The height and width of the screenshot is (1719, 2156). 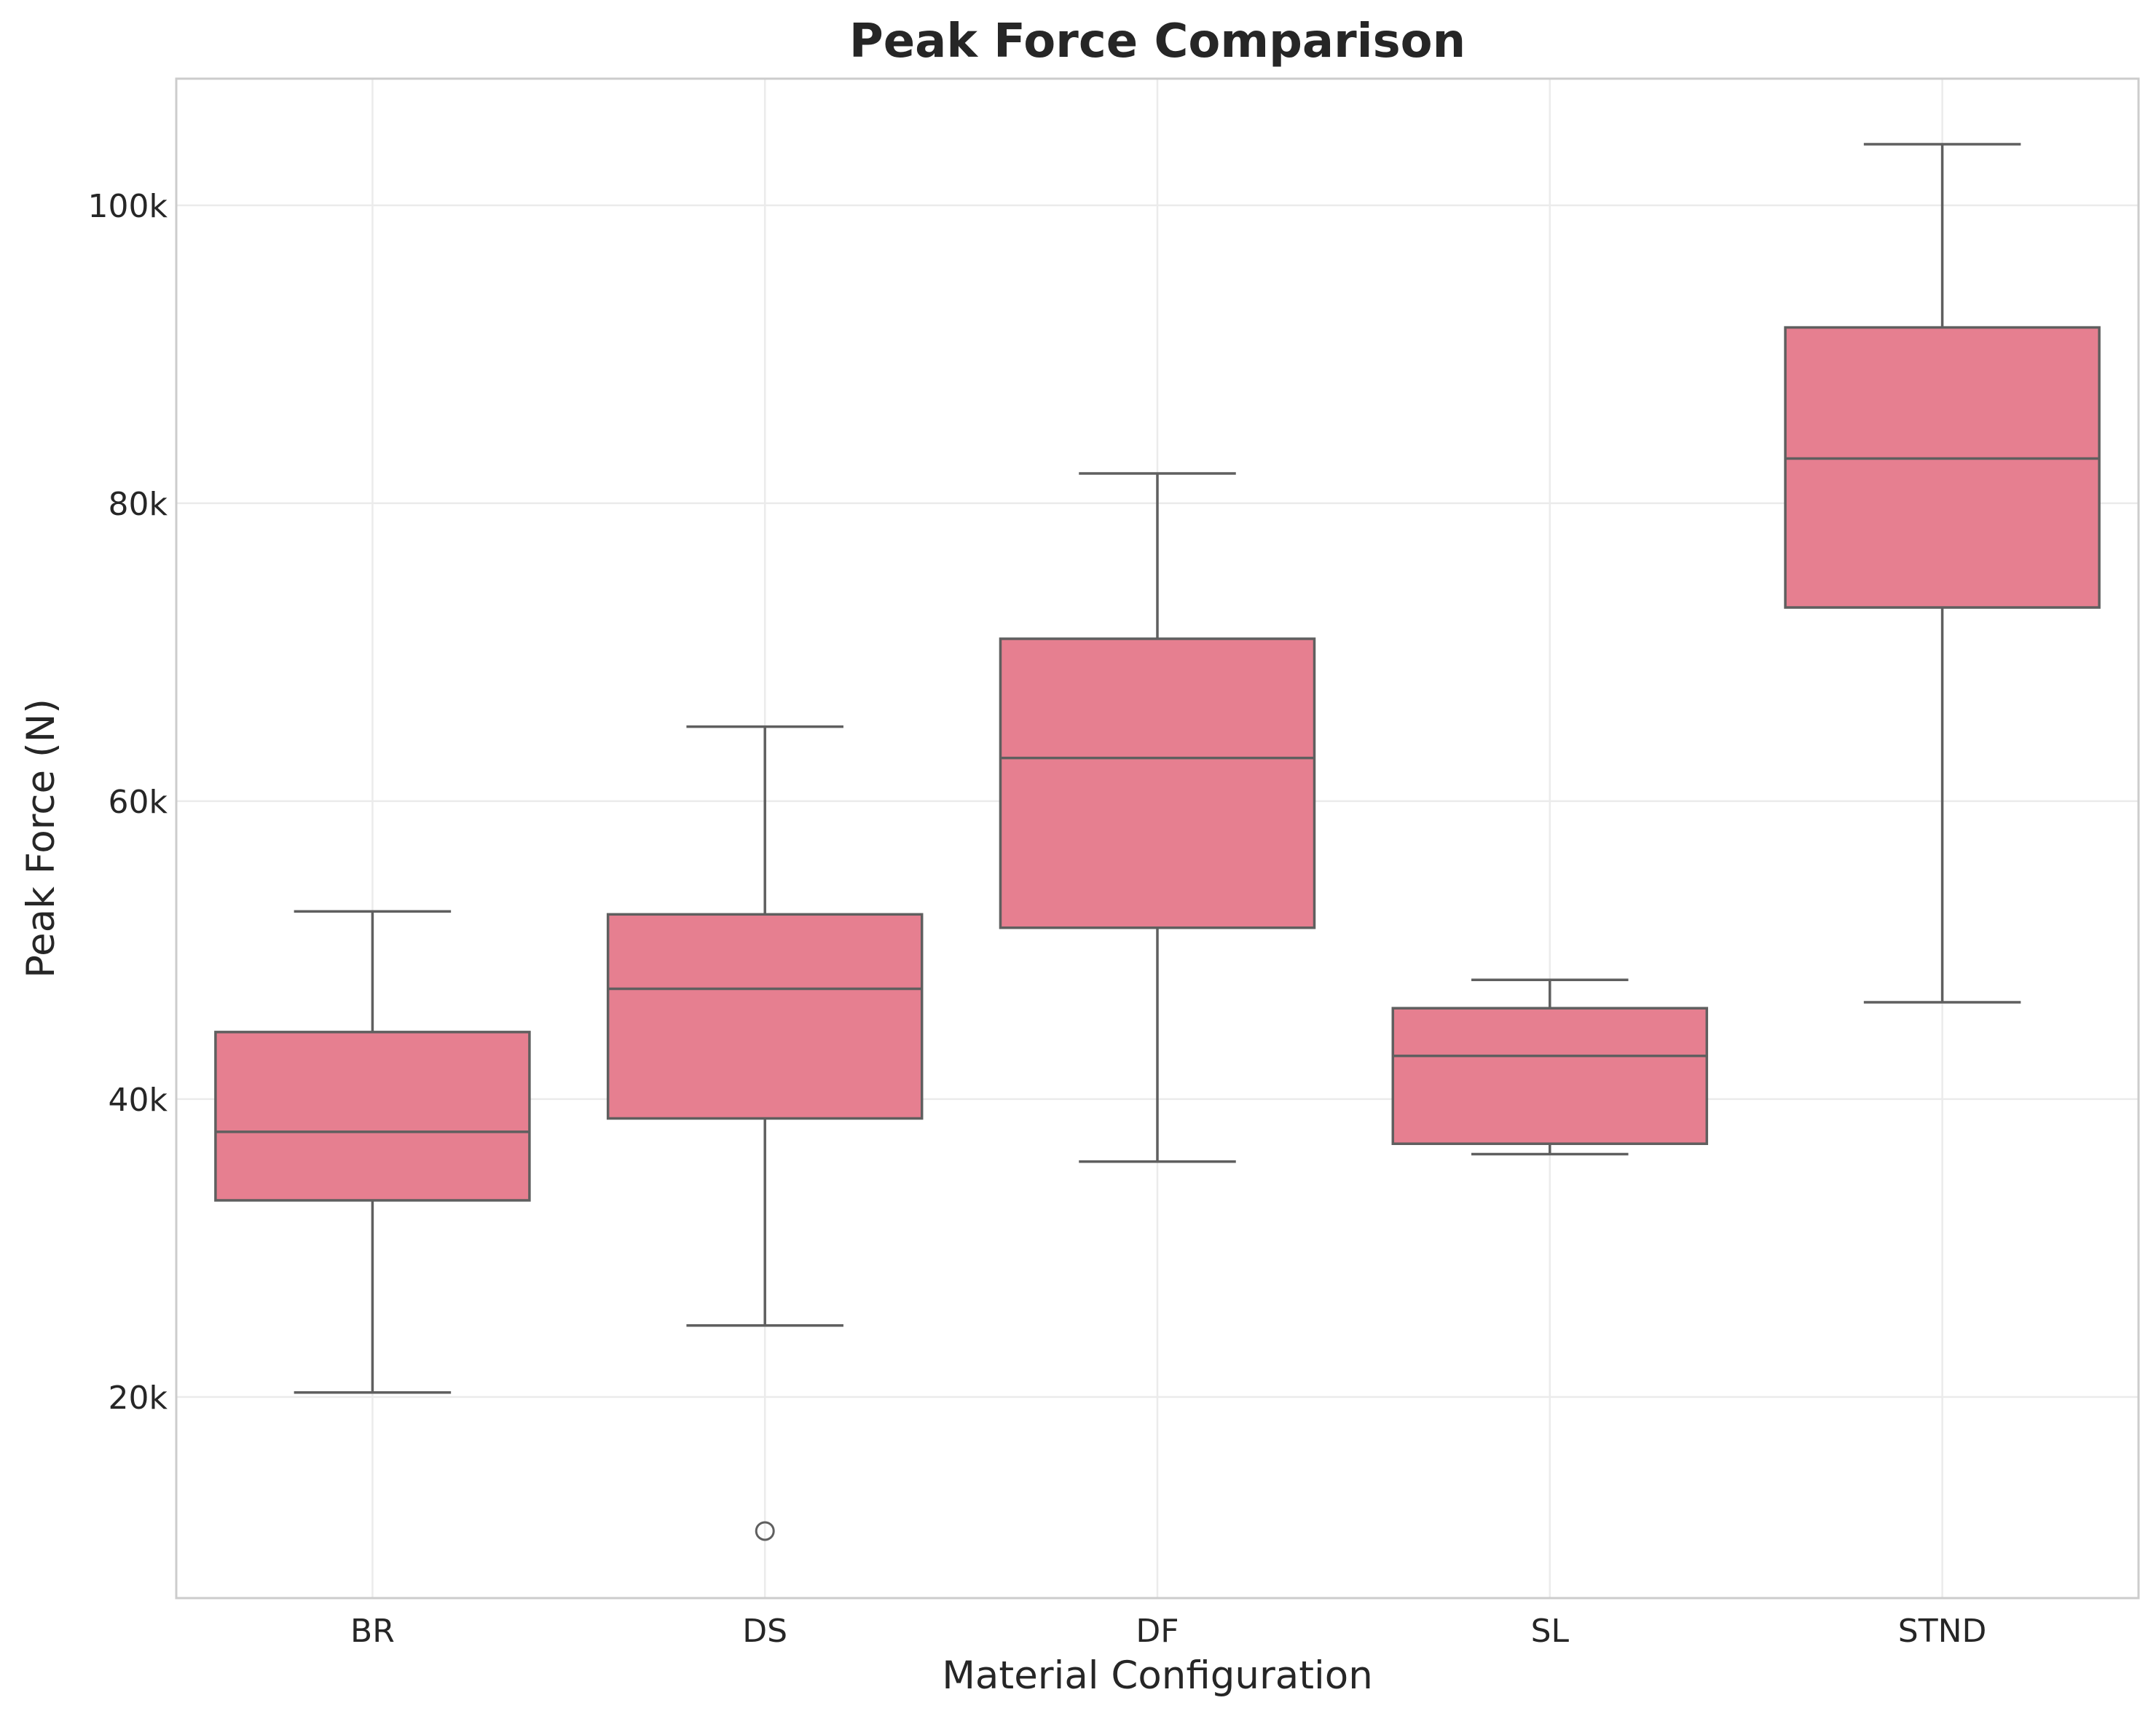 I want to click on box-group-sl, so click(x=1550, y=1067).